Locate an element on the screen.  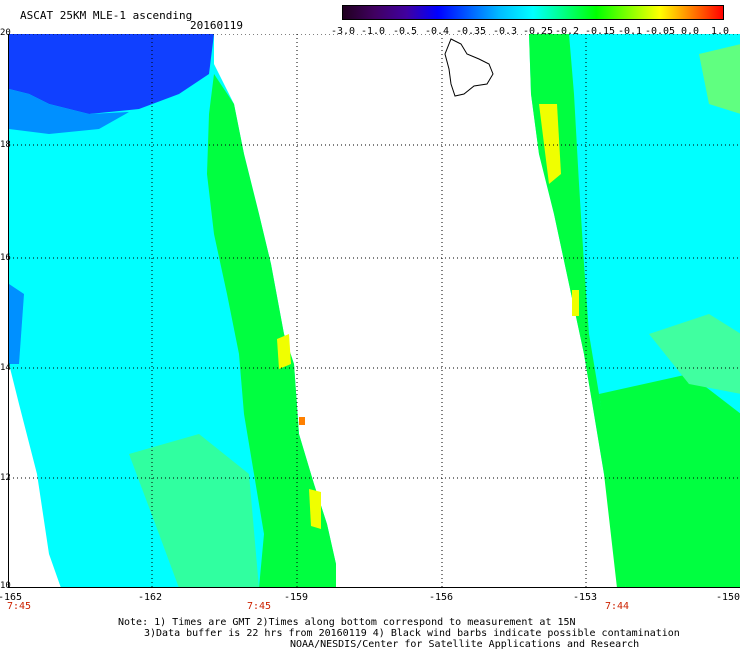
lon-label-162: -162 is located at coordinates (150, 597).